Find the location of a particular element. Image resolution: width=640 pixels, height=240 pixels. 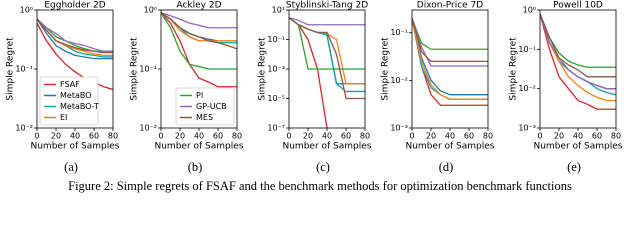

legend-label: MetaBO-T is located at coordinates (79, 106).